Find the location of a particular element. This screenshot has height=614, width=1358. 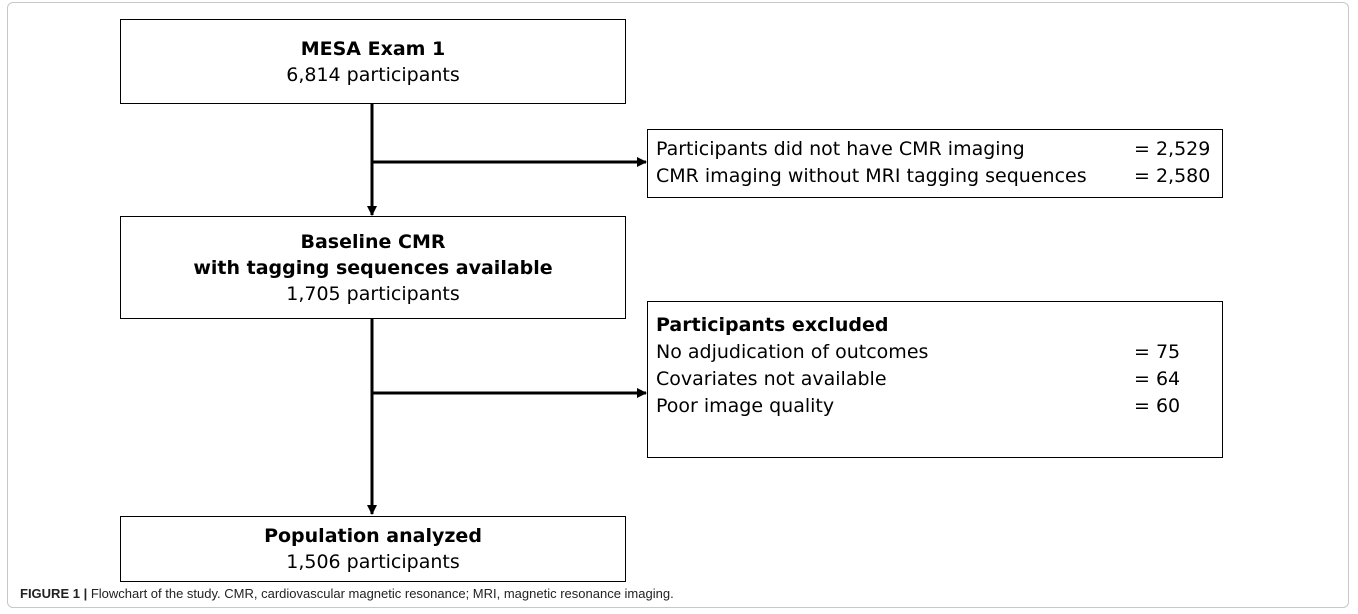

box-title: Baseline CMR is located at coordinates (373, 241).